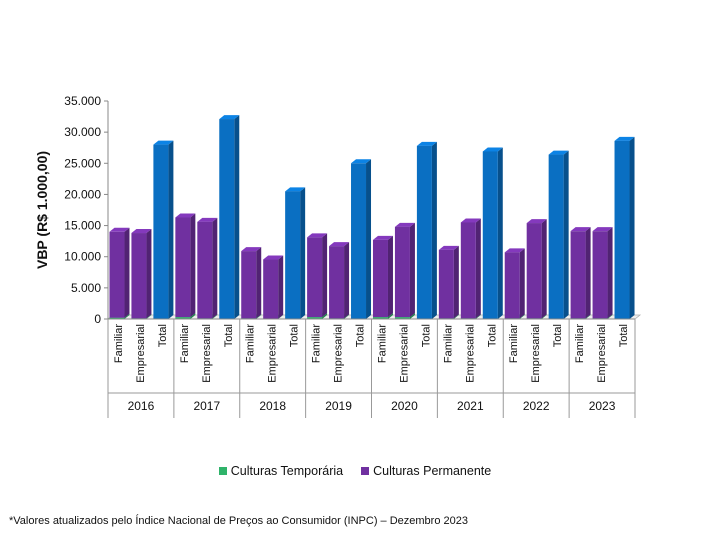 Image resolution: width=710 pixels, height=539 pixels. What do you see at coordinates (446, 284) in the screenshot?
I see `bar-2021-familiar-culturas-permanente` at bounding box center [446, 284].